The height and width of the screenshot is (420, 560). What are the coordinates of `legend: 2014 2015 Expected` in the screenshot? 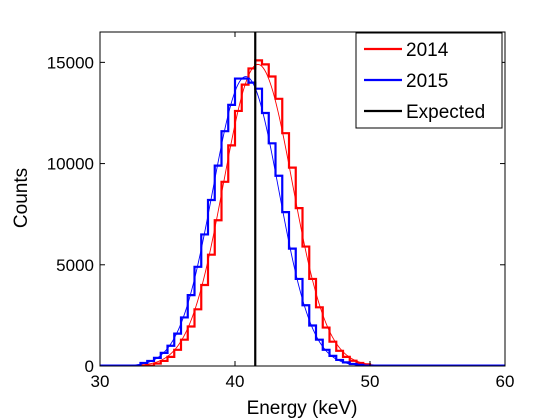 It's located at (429, 80).